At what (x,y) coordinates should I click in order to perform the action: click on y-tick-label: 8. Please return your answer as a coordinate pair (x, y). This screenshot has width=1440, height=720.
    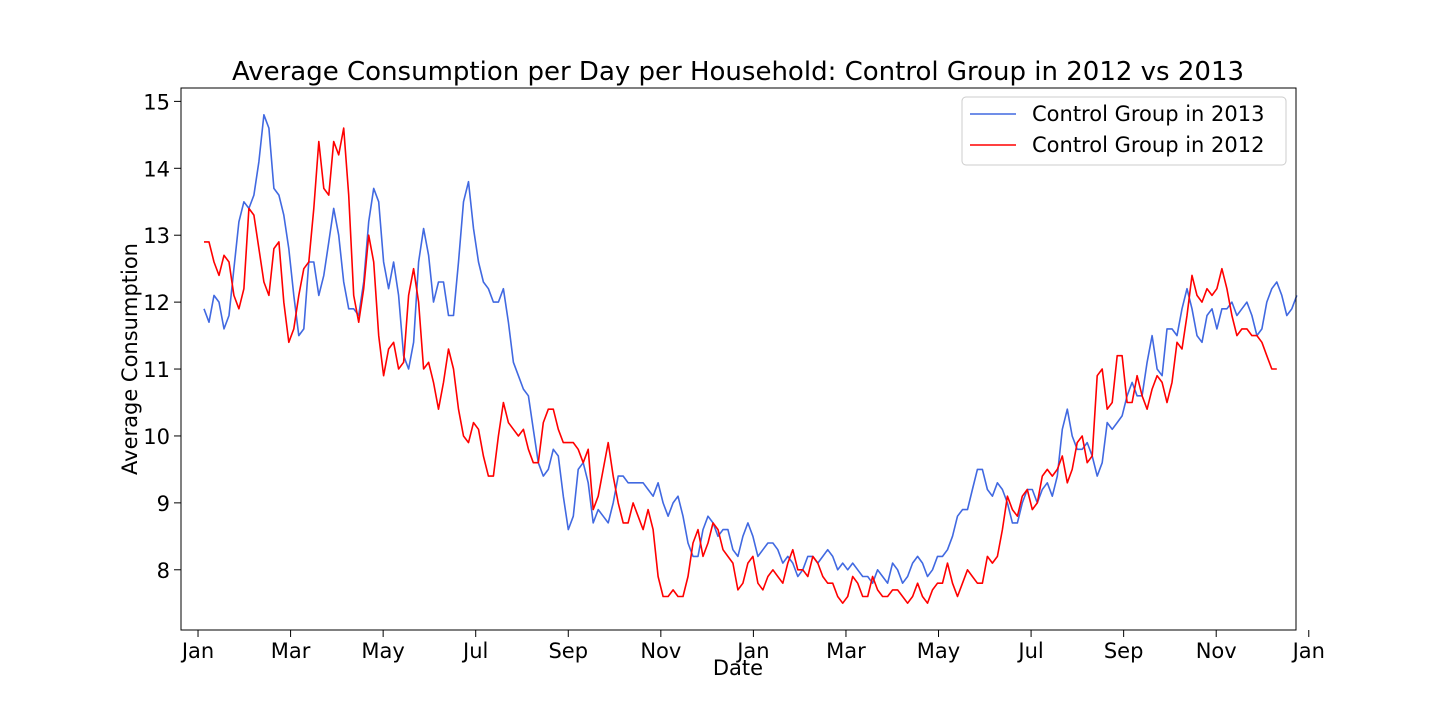
    Looking at the image, I should click on (163, 571).